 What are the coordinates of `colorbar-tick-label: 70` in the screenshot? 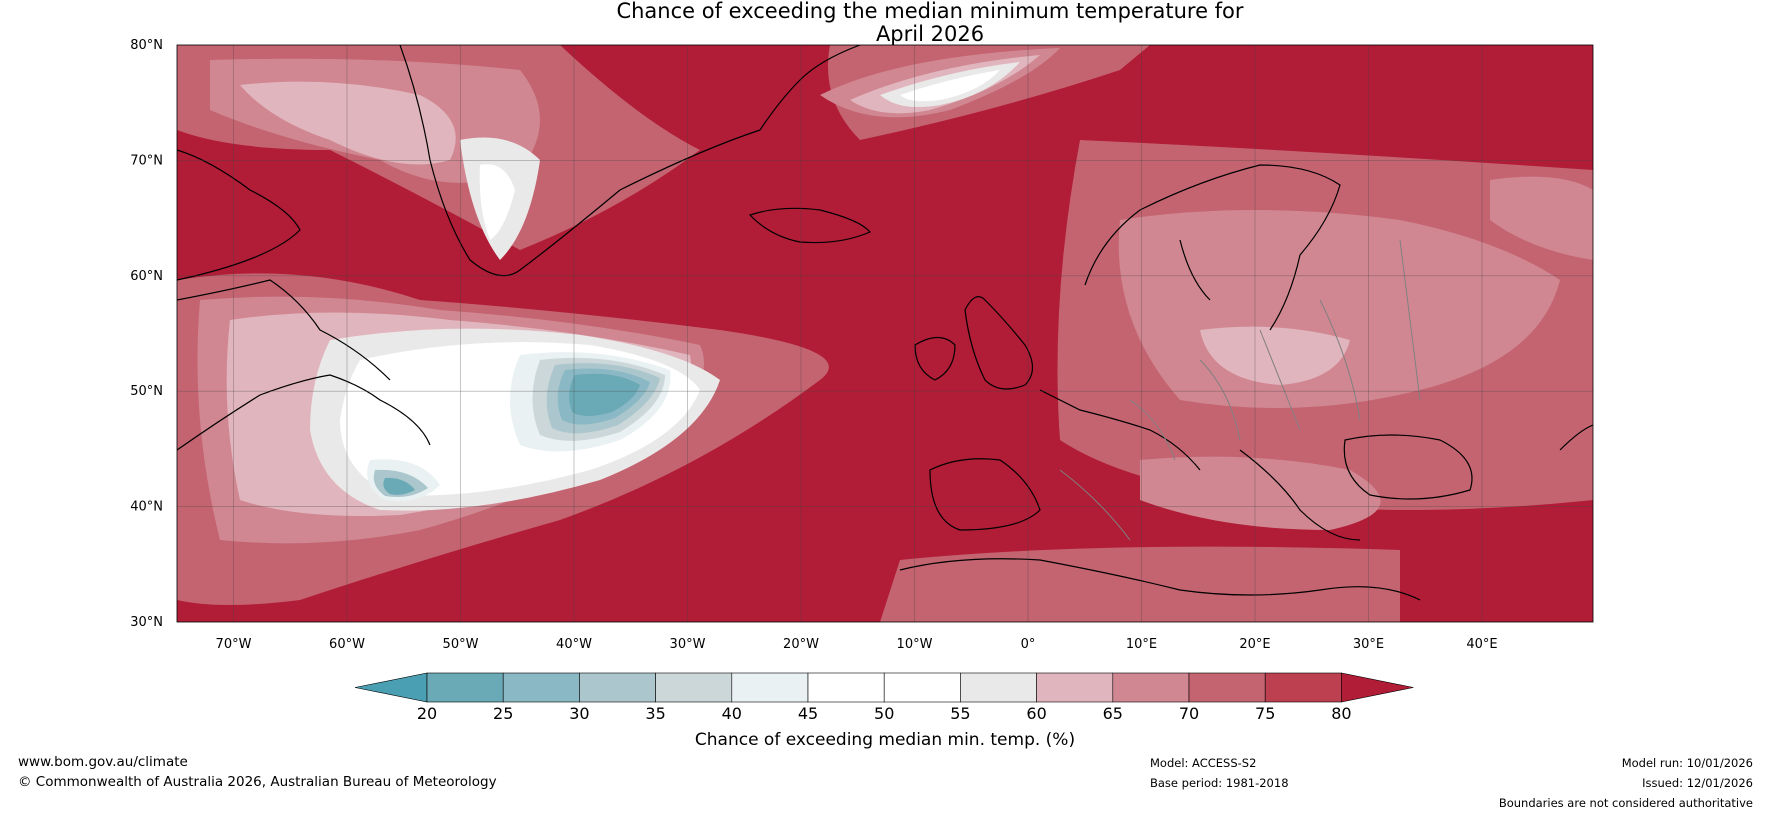 It's located at (1189, 713).